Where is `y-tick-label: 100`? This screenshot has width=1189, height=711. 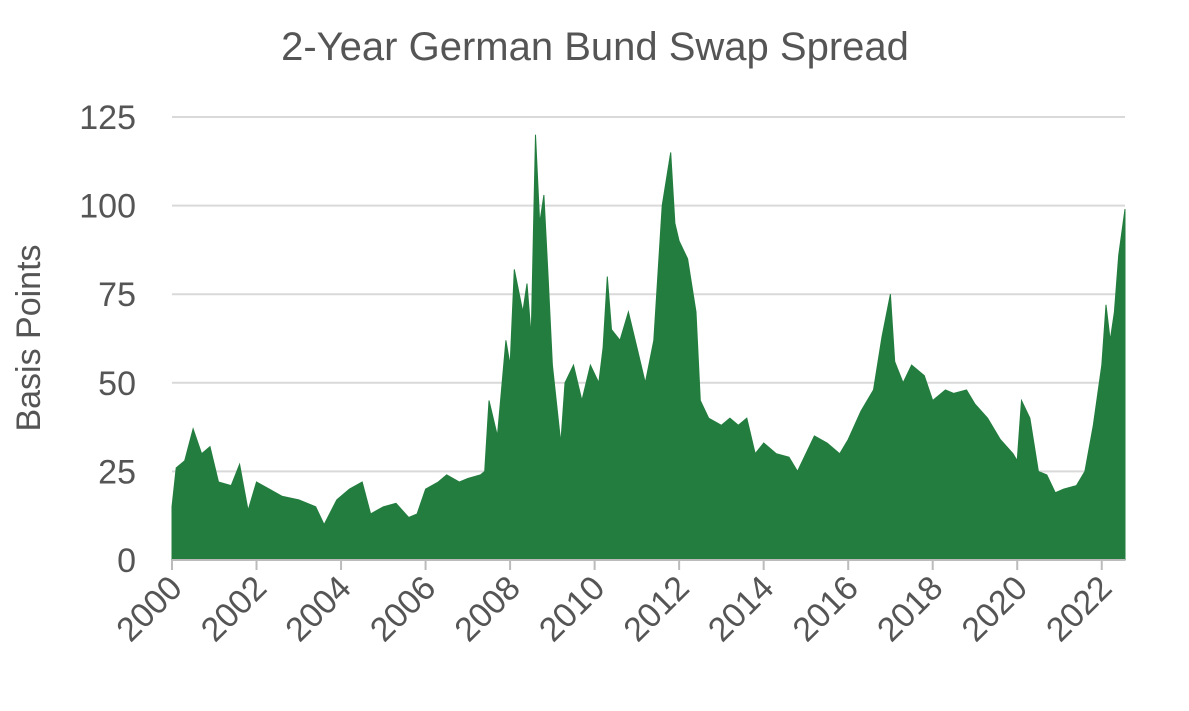 y-tick-label: 100 is located at coordinates (107, 207).